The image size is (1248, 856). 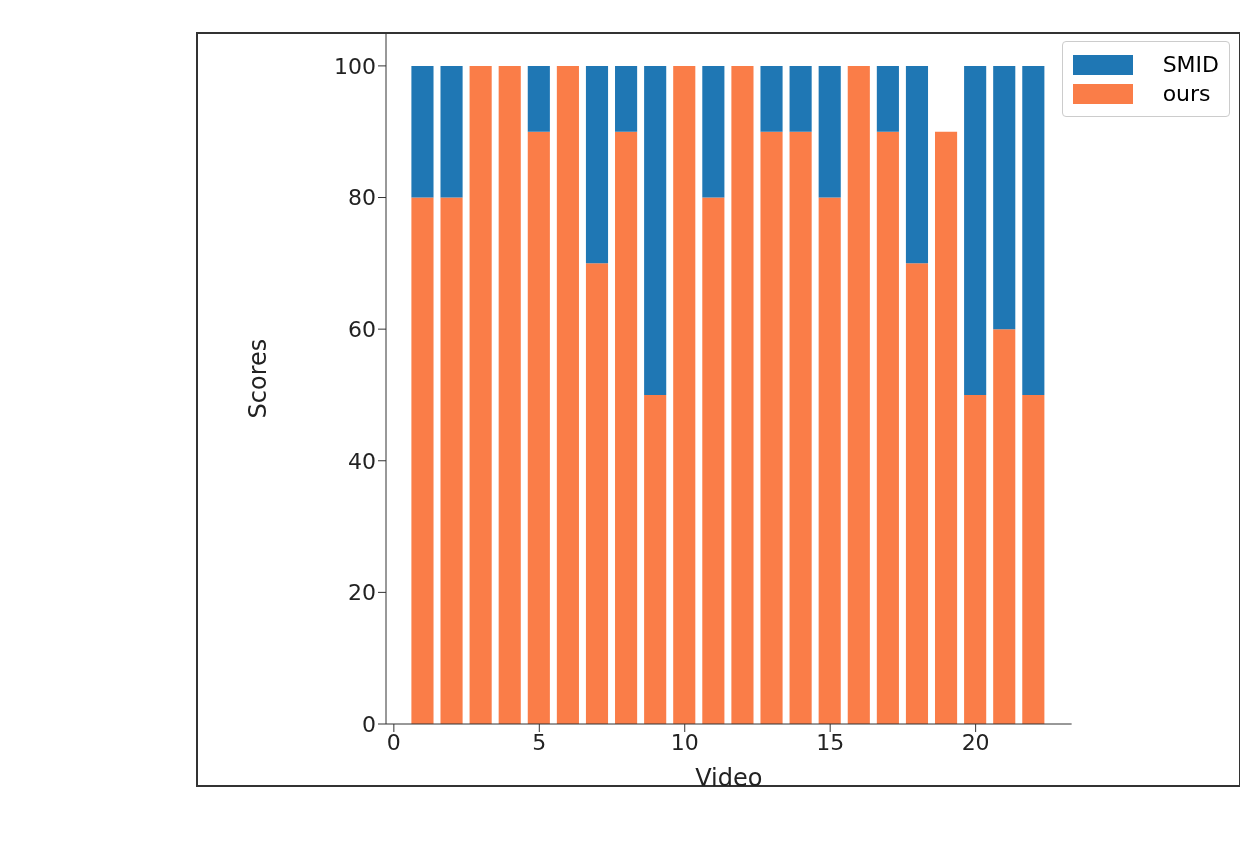 What do you see at coordinates (1186, 93) in the screenshot?
I see `legend-label: ours` at bounding box center [1186, 93].